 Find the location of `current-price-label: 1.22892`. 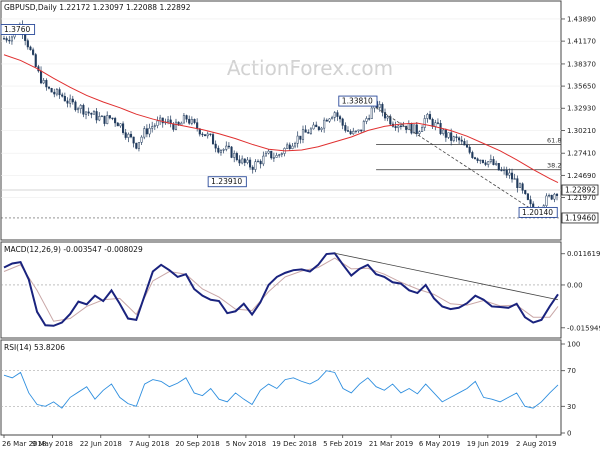

current-price-label: 1.22892 is located at coordinates (580, 190).